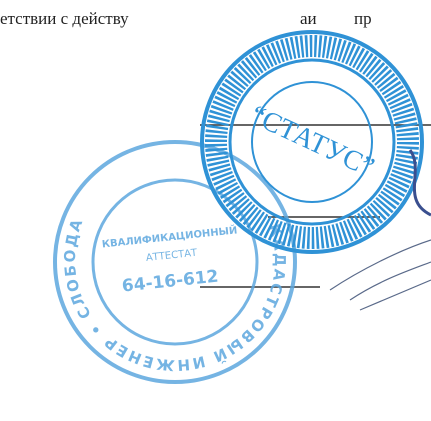 The width and height of the screenshot is (431, 421). What do you see at coordinates (171, 256) in the screenshot?
I see `stamp-text: АТТЕСТАТ` at bounding box center [171, 256].